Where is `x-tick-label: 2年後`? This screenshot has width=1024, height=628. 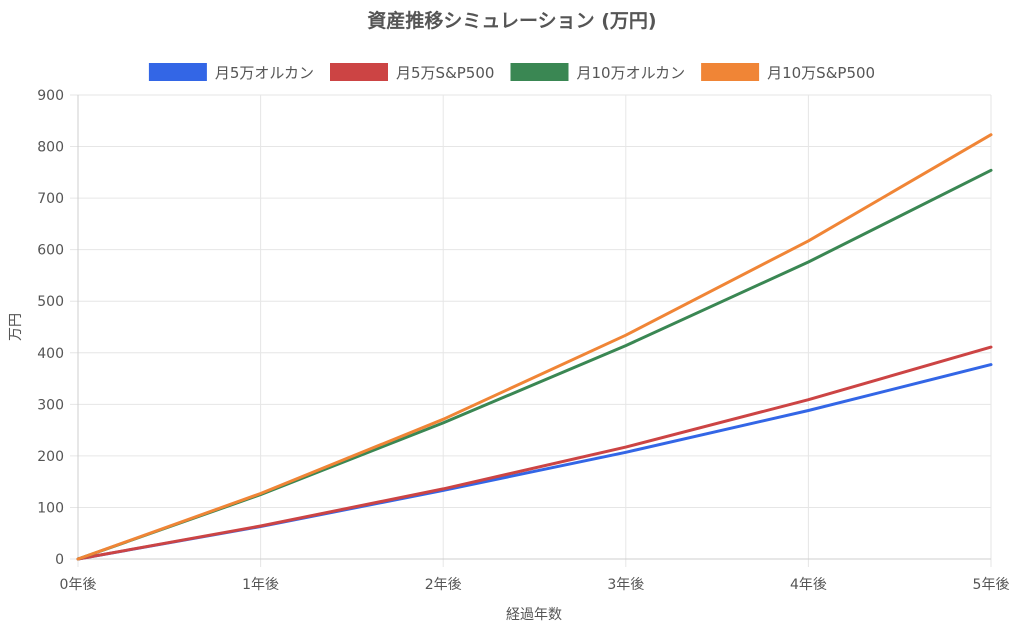
x-tick-label: 2年後 is located at coordinates (443, 585).